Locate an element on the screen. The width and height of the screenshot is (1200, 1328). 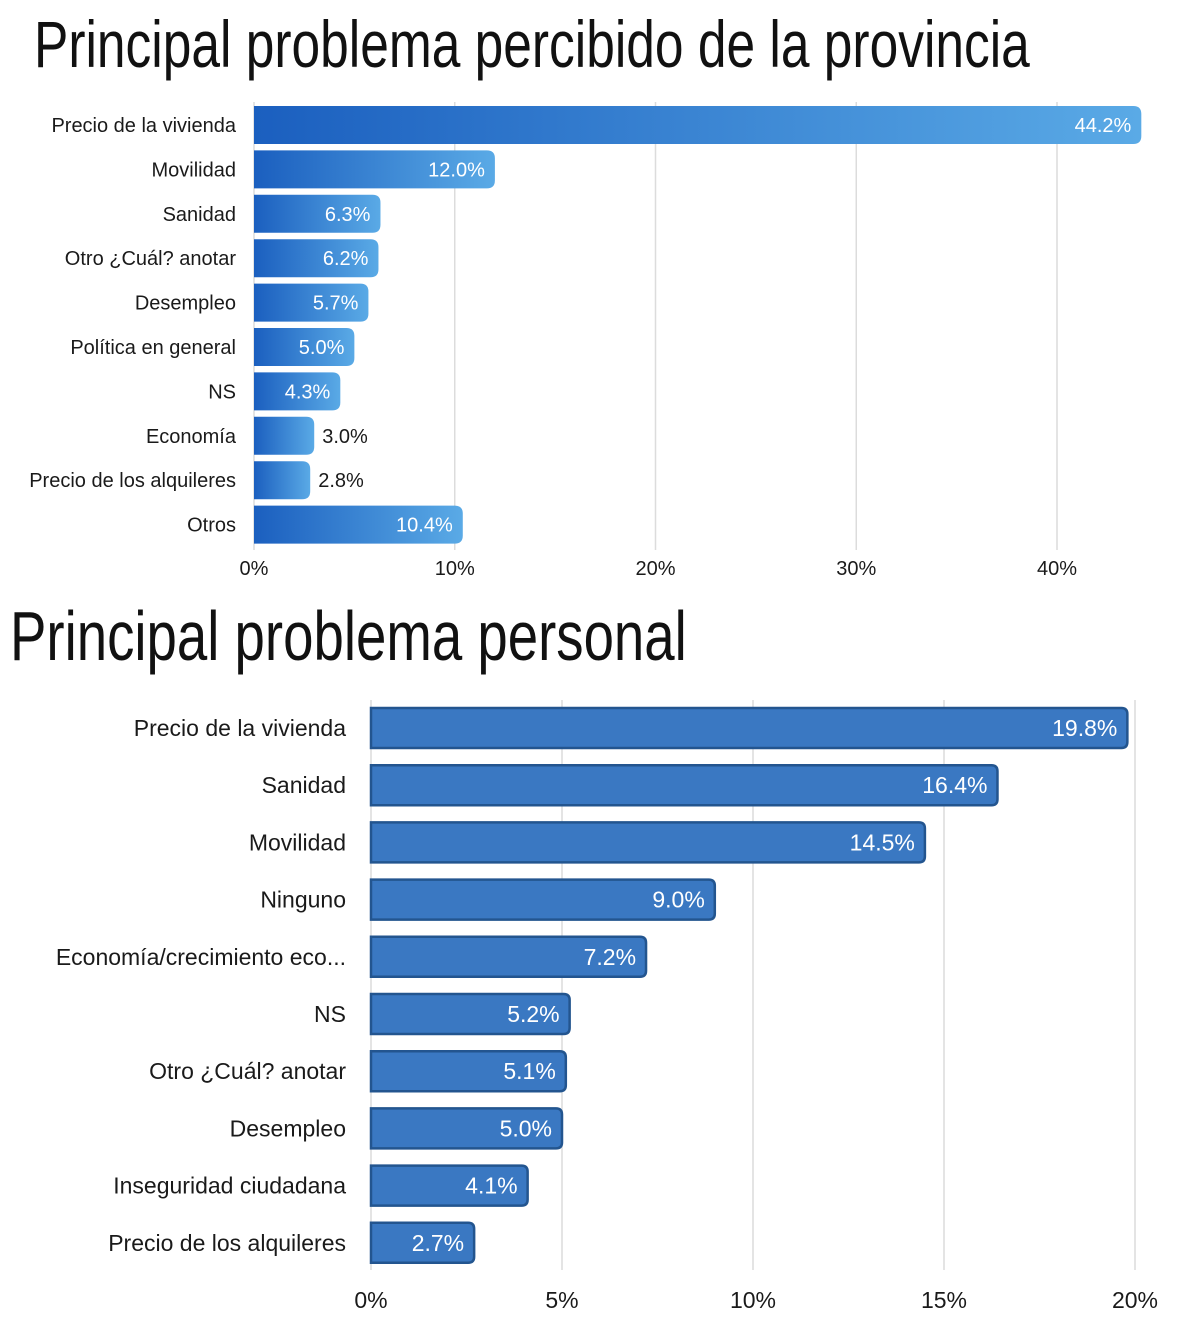
data-label: 2.7% is located at coordinates (438, 1243).